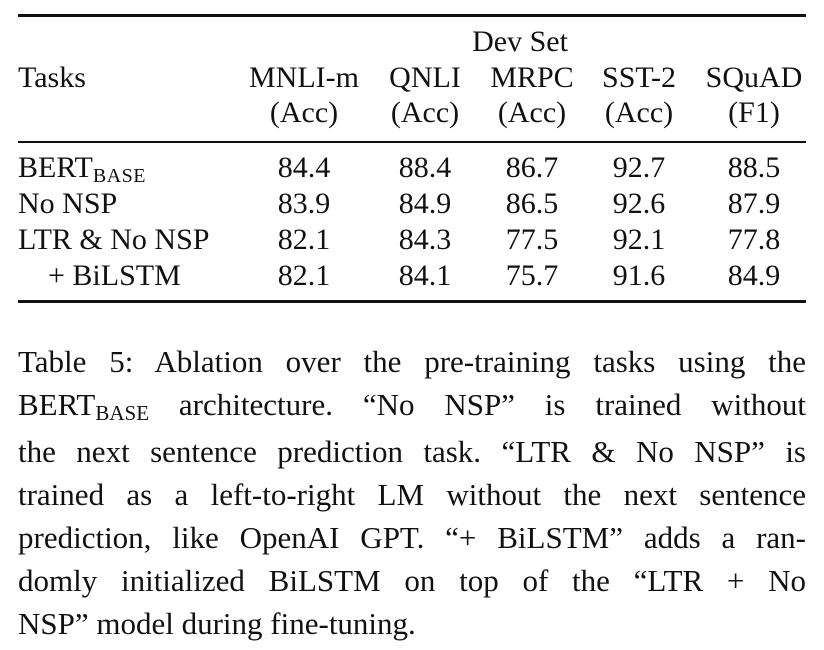 This screenshot has width=824, height=650. What do you see at coordinates (639, 167) in the screenshot?
I see `table-cell: 92.7` at bounding box center [639, 167].